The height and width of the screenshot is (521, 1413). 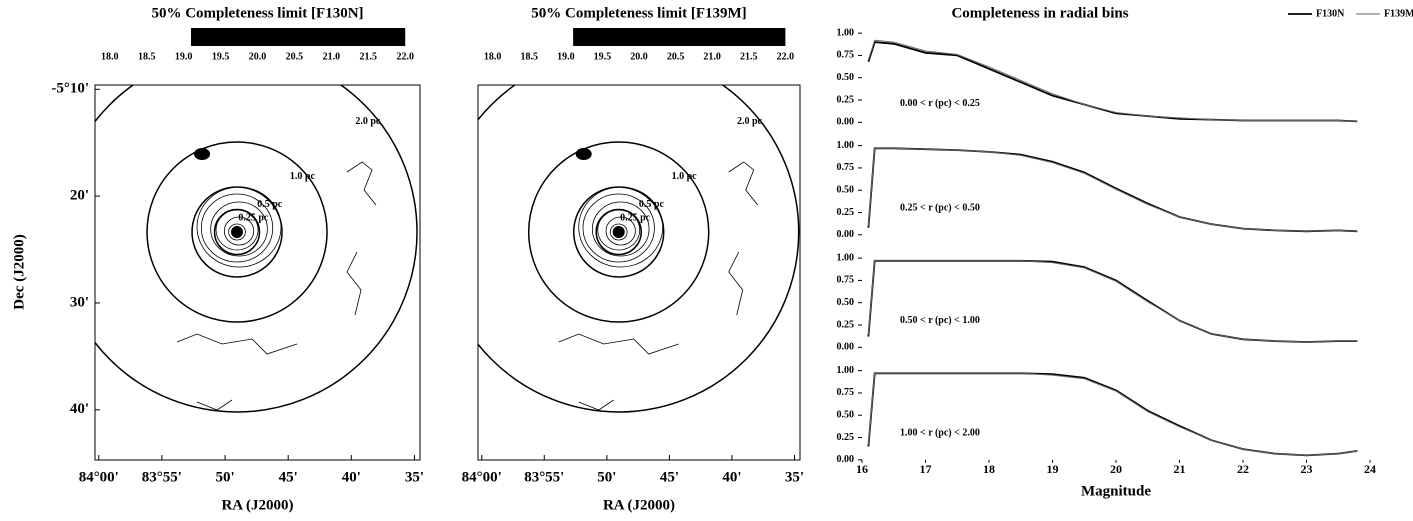 What do you see at coordinates (989, 469) in the screenshot?
I see `x-tick-label: 18` at bounding box center [989, 469].